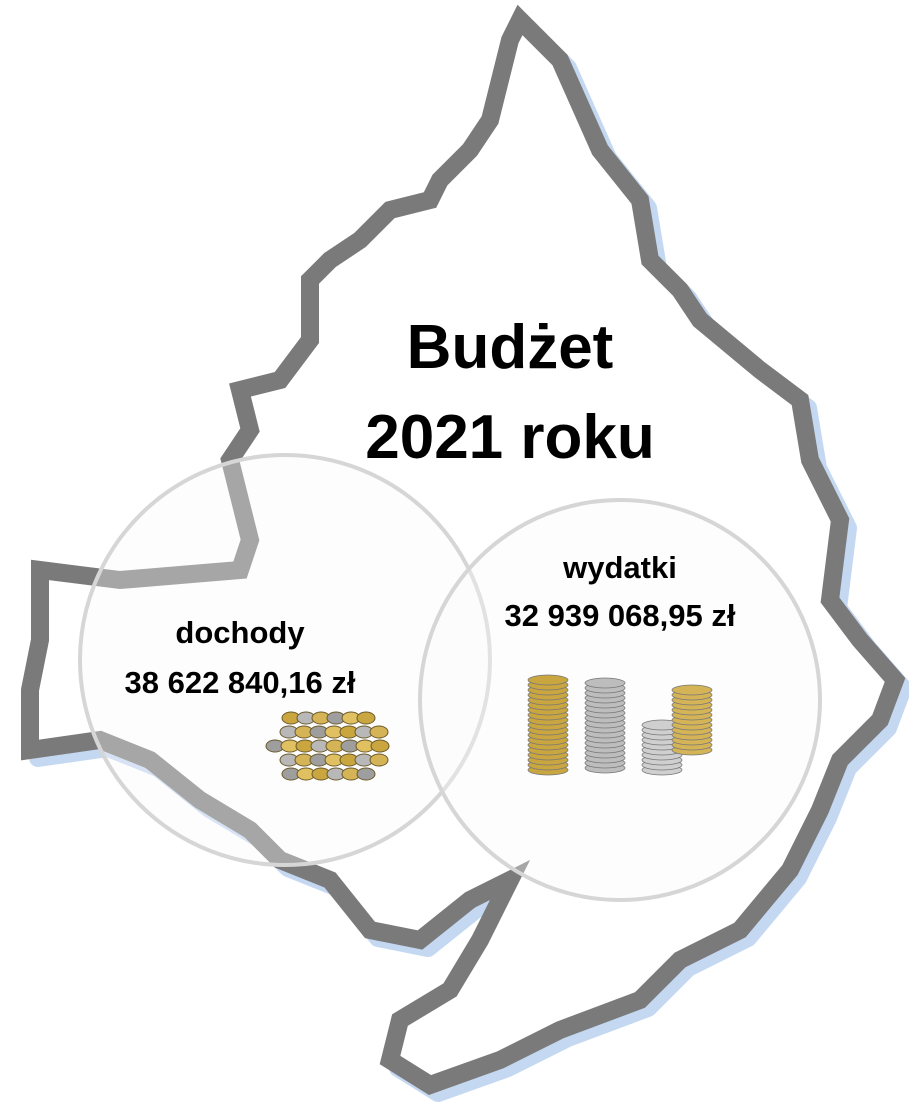 The width and height of the screenshot is (909, 1111). Describe the element at coordinates (620, 725) in the screenshot. I see `coin-stacks-image` at that location.